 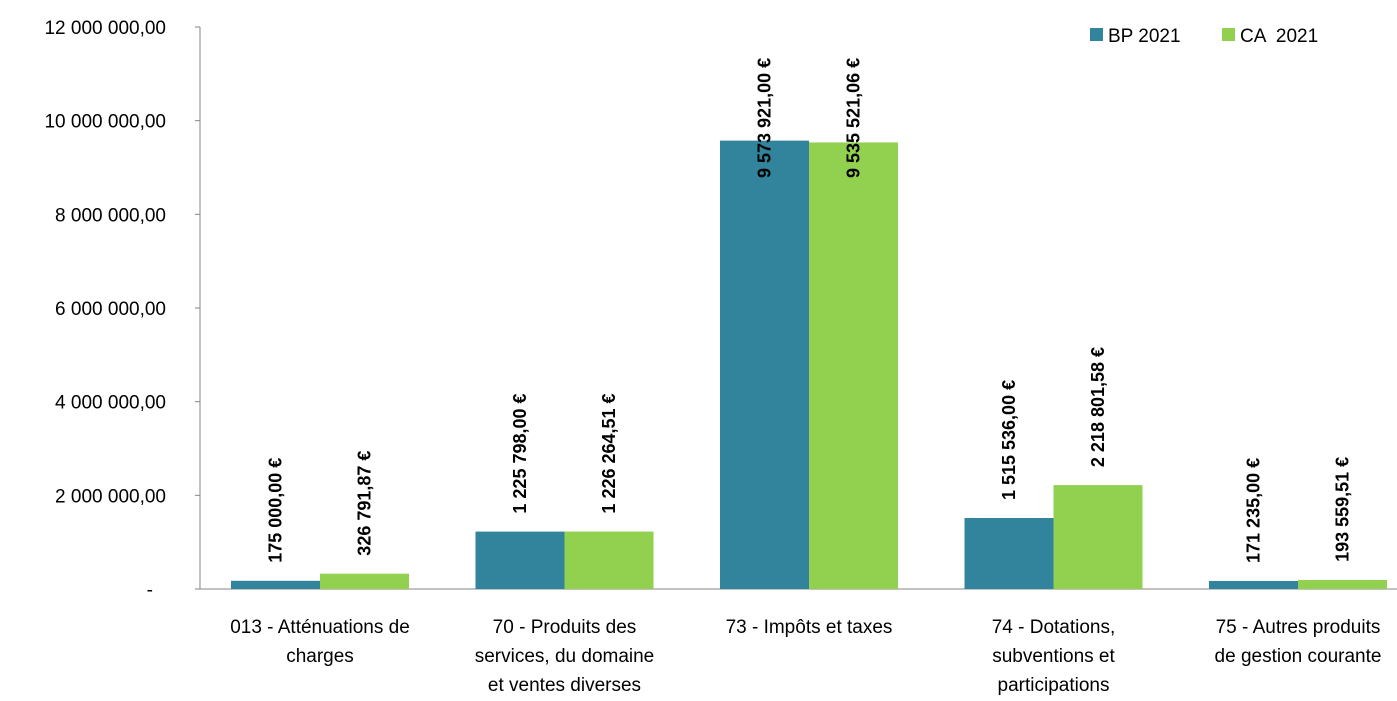 I want to click on y-tick-label: 10 000 000,00, so click(x=105, y=122).